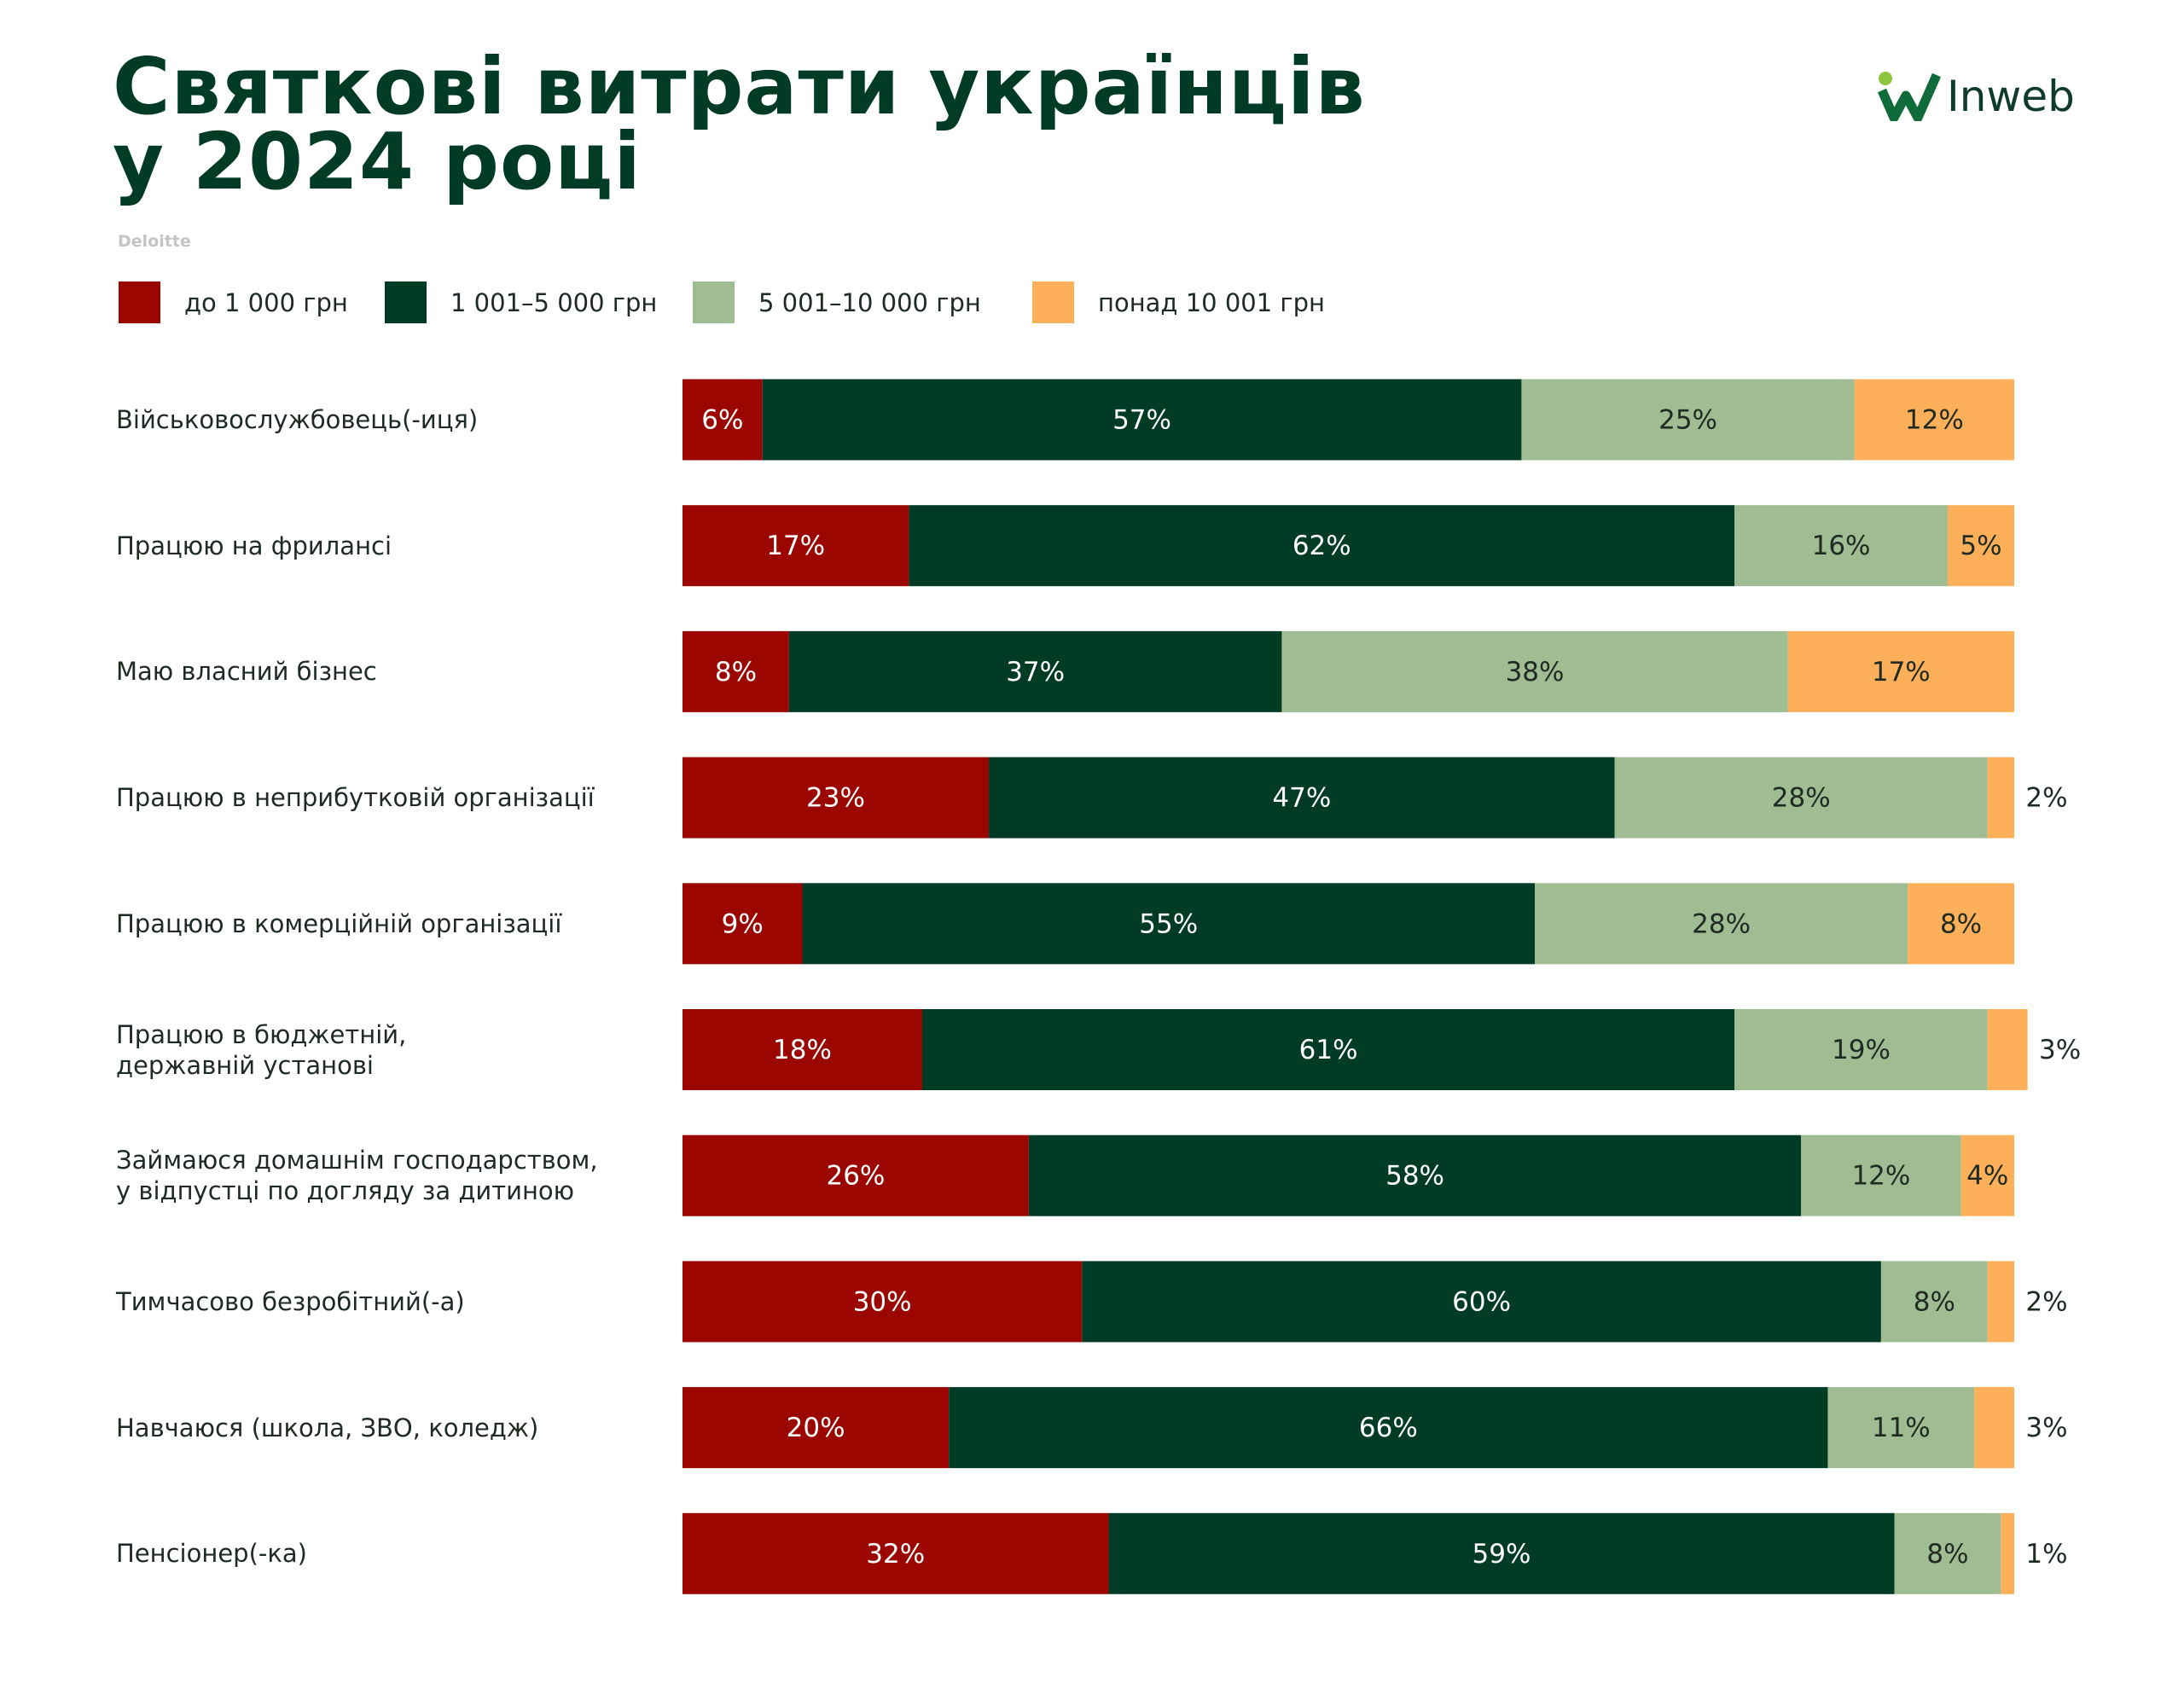  What do you see at coordinates (739, 124) in the screenshot?
I see `chart-title: Святкові витрати українців у 2024 році` at bounding box center [739, 124].